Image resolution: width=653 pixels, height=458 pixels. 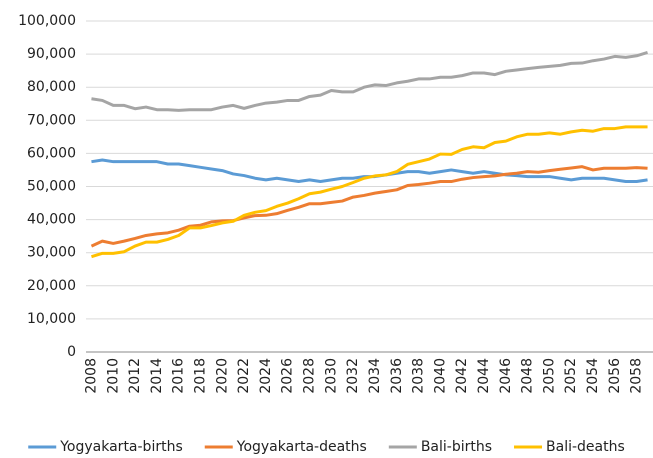 I want to click on y-tick-label: 60,000, so click(x=51, y=153).